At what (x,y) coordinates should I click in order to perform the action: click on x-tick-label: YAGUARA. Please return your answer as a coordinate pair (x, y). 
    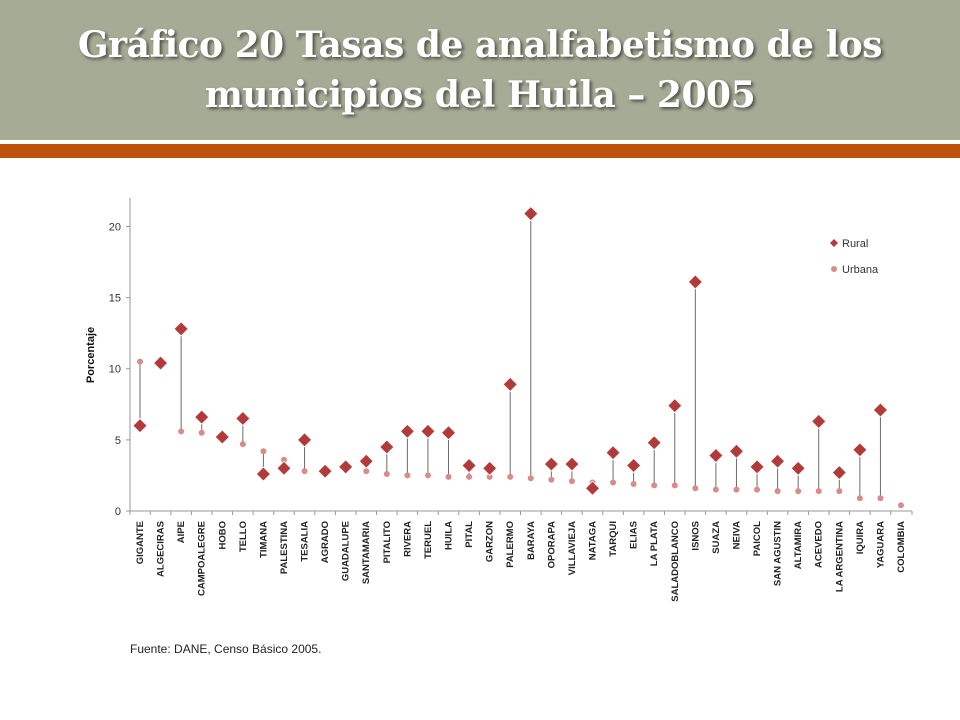
    Looking at the image, I should click on (880, 544).